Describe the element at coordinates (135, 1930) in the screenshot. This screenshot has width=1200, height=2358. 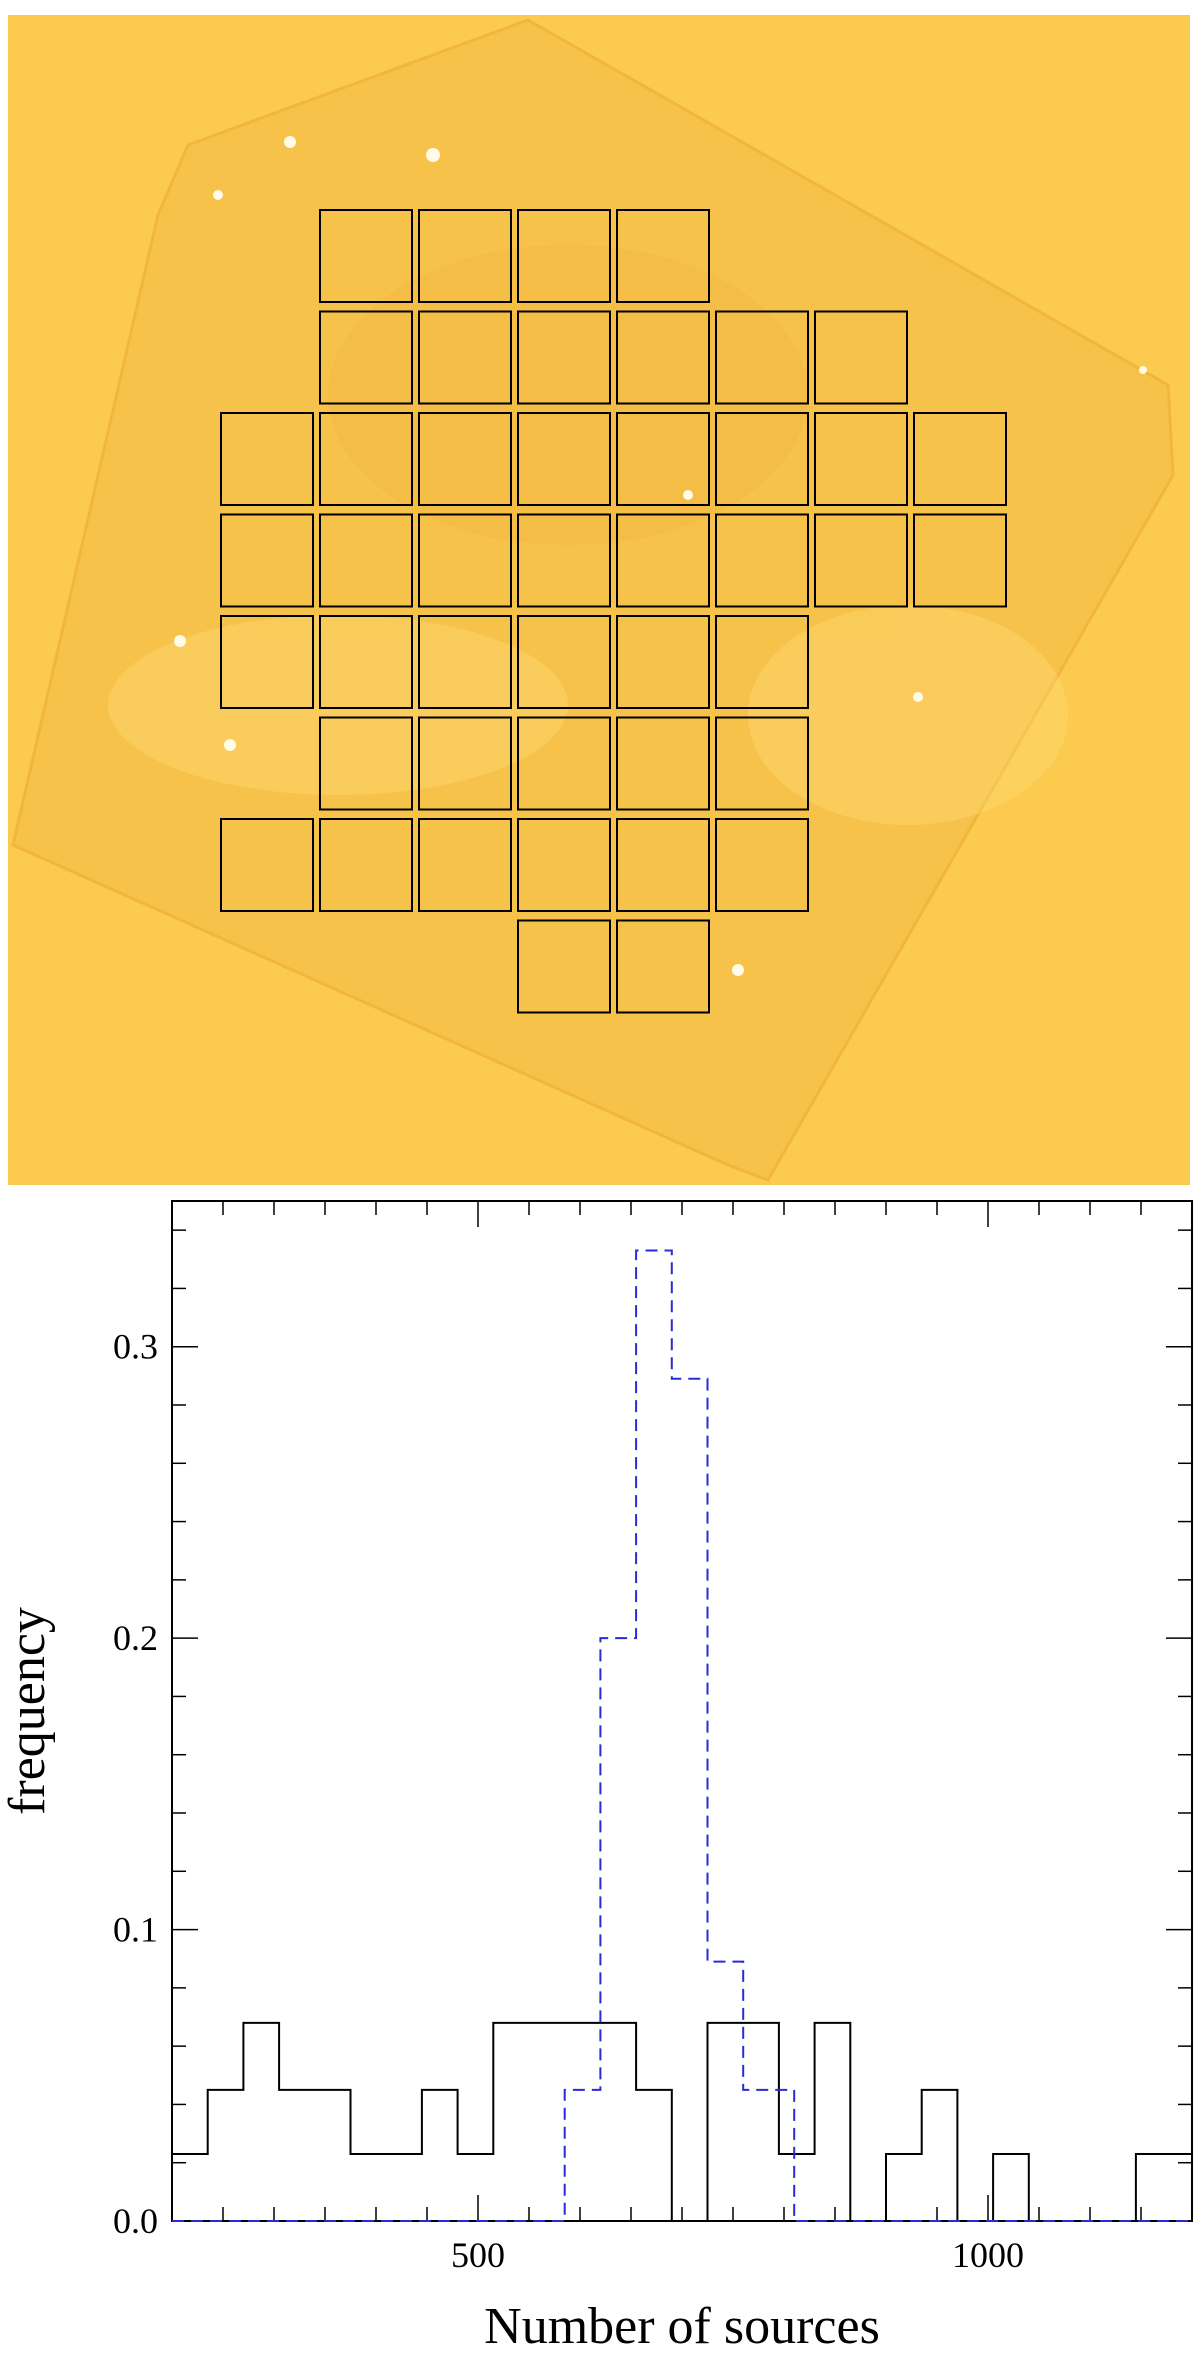
I see `y-tick-label: 0.1` at that location.